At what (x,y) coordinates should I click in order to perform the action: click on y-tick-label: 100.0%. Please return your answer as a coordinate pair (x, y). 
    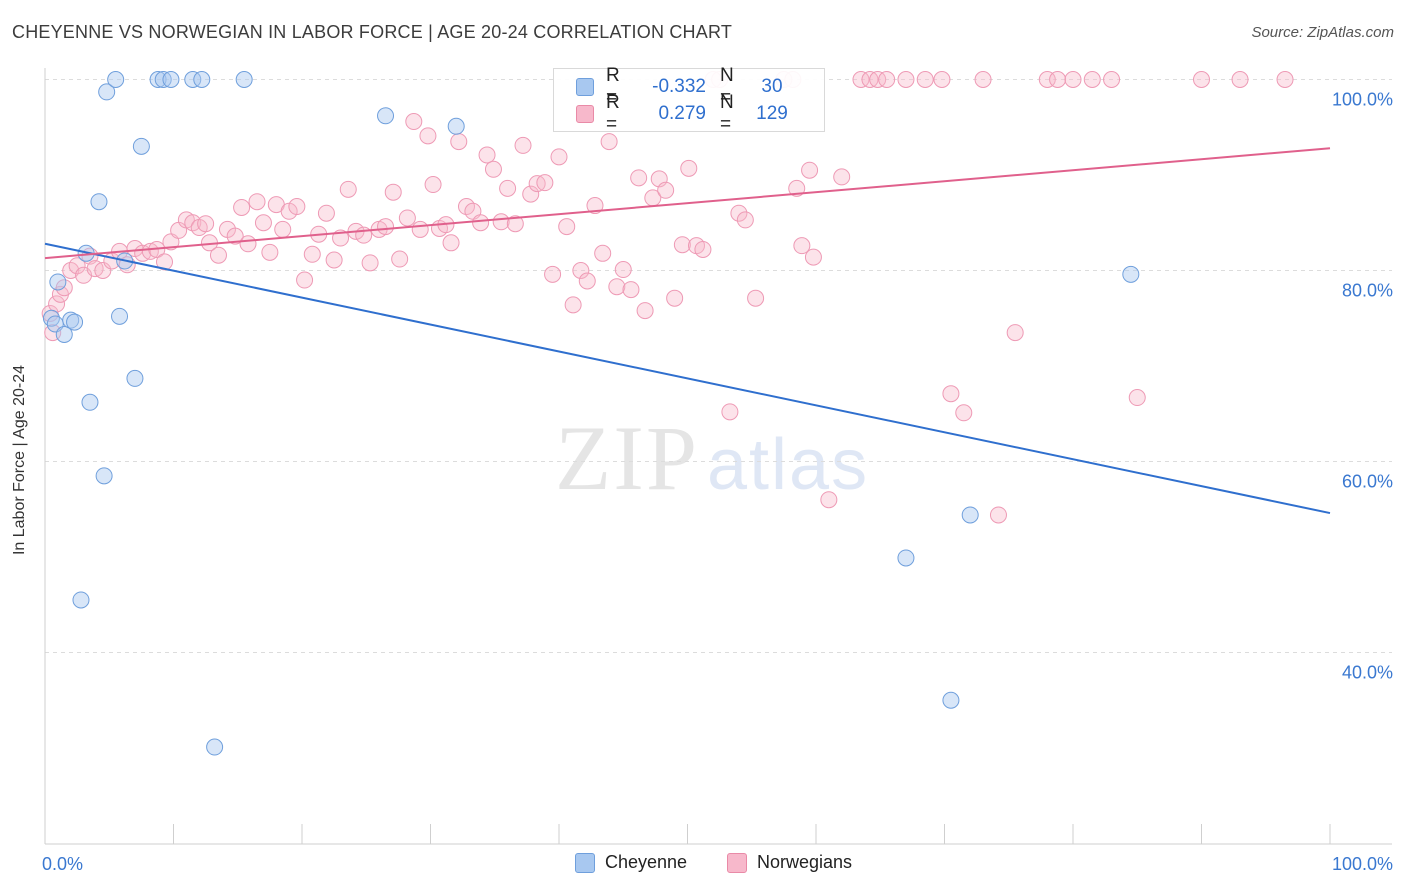
    Looking at the image, I should click on (1362, 100).